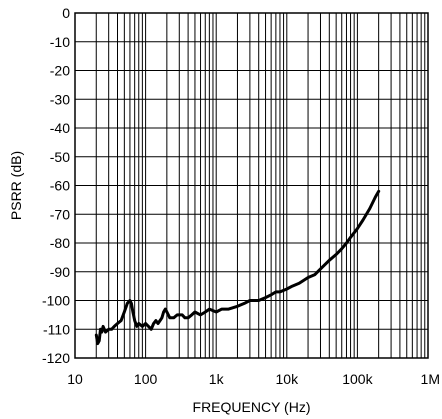  What do you see at coordinates (60, 42) in the screenshot?
I see `y-tick-label: -10` at bounding box center [60, 42].